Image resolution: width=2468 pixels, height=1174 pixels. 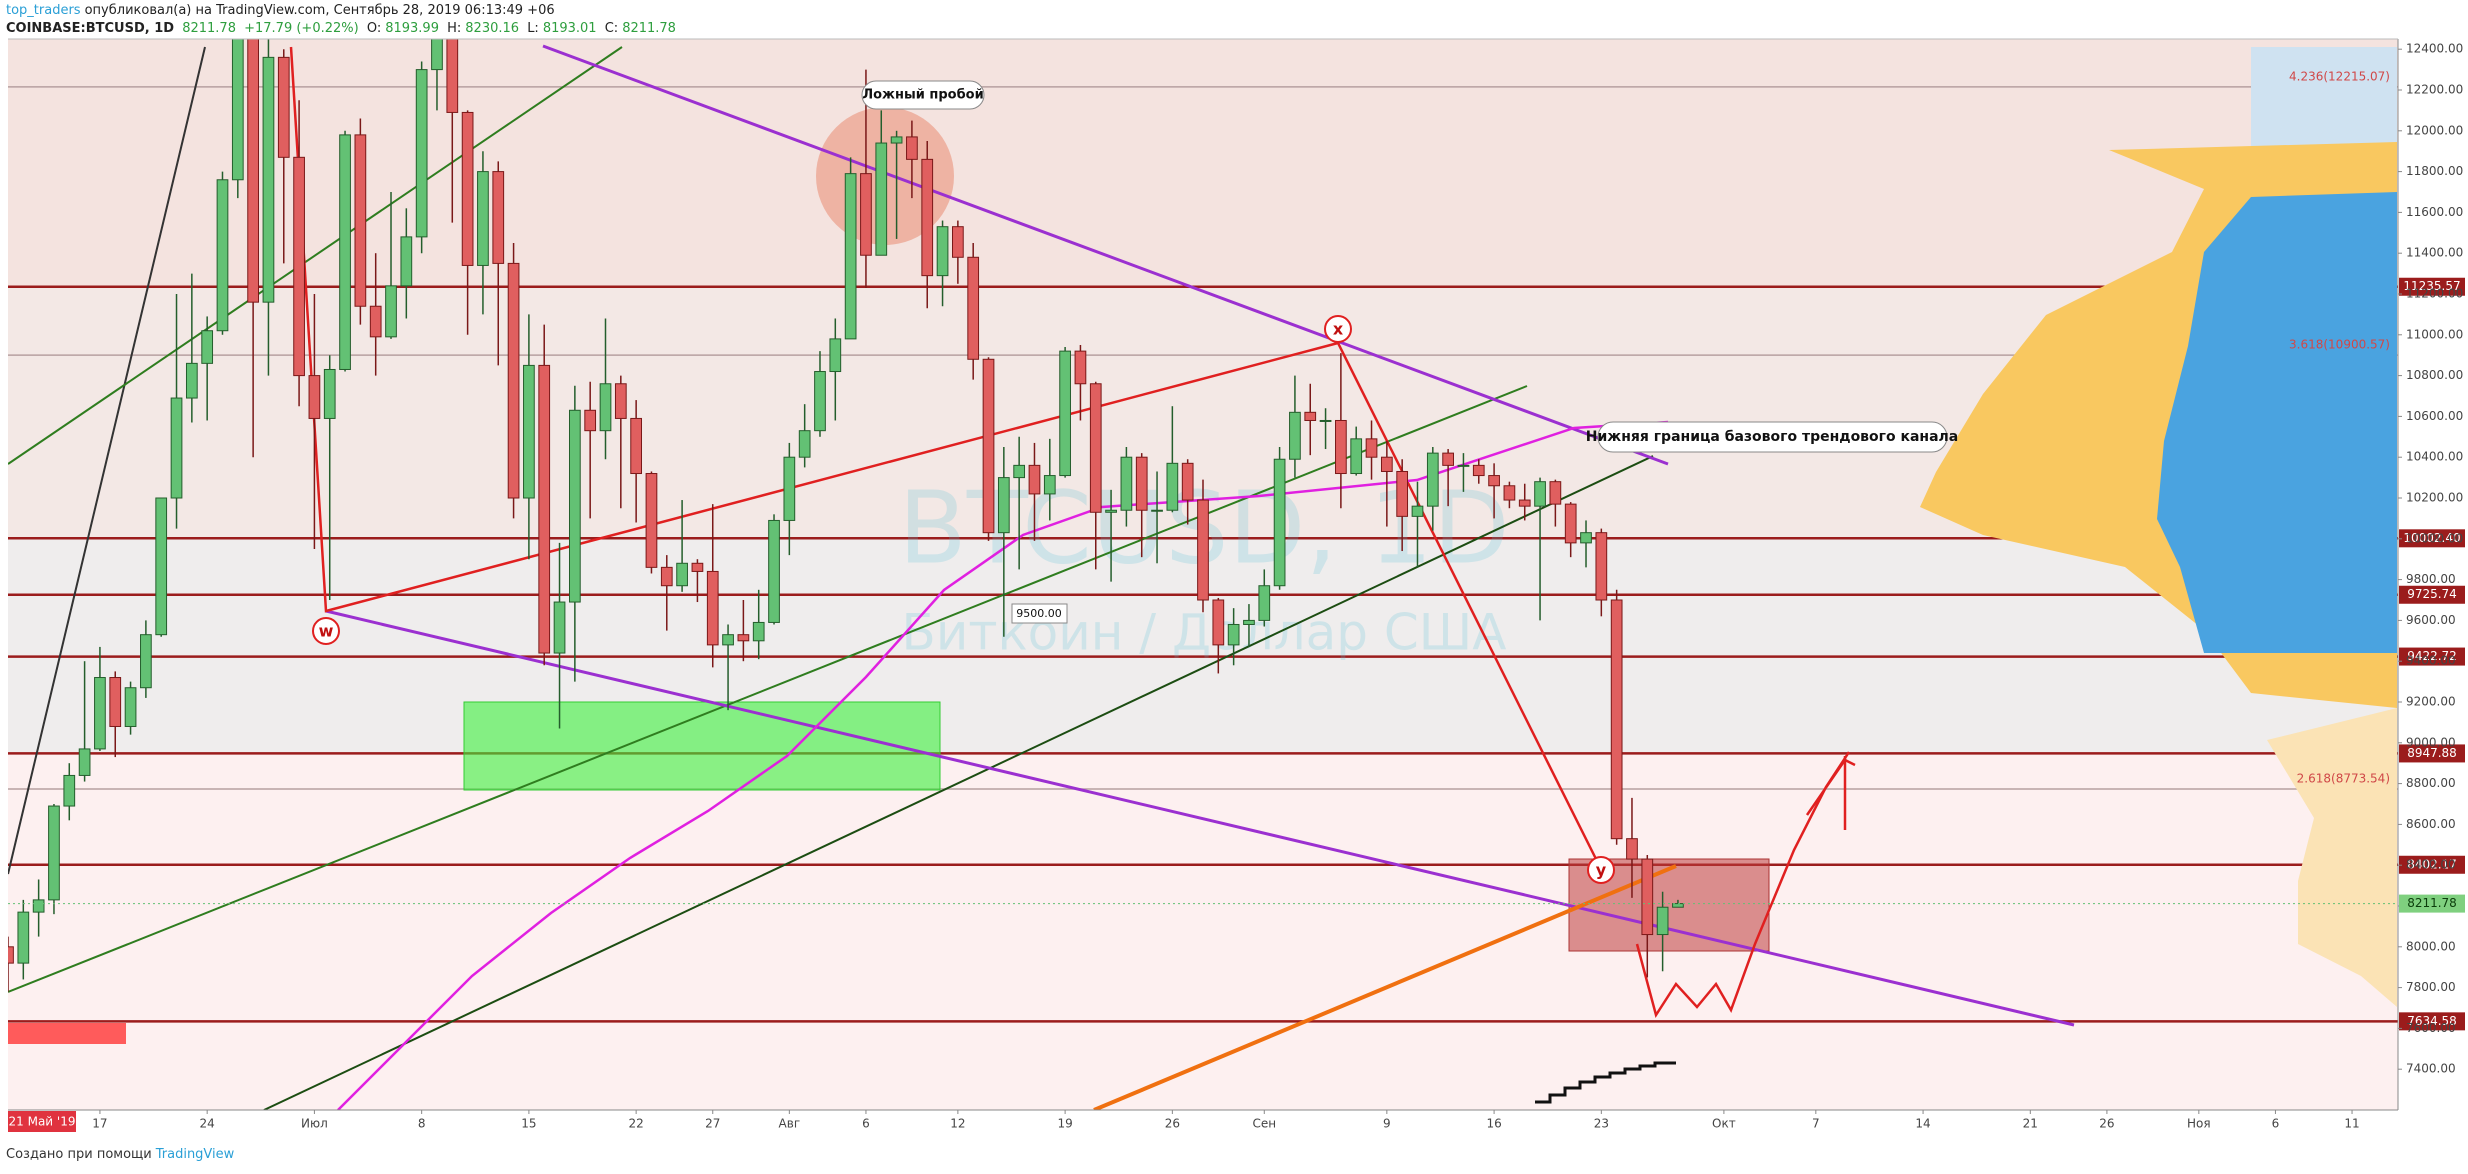 I want to click on x-tick-label: 7, so click(x=1816, y=1124).